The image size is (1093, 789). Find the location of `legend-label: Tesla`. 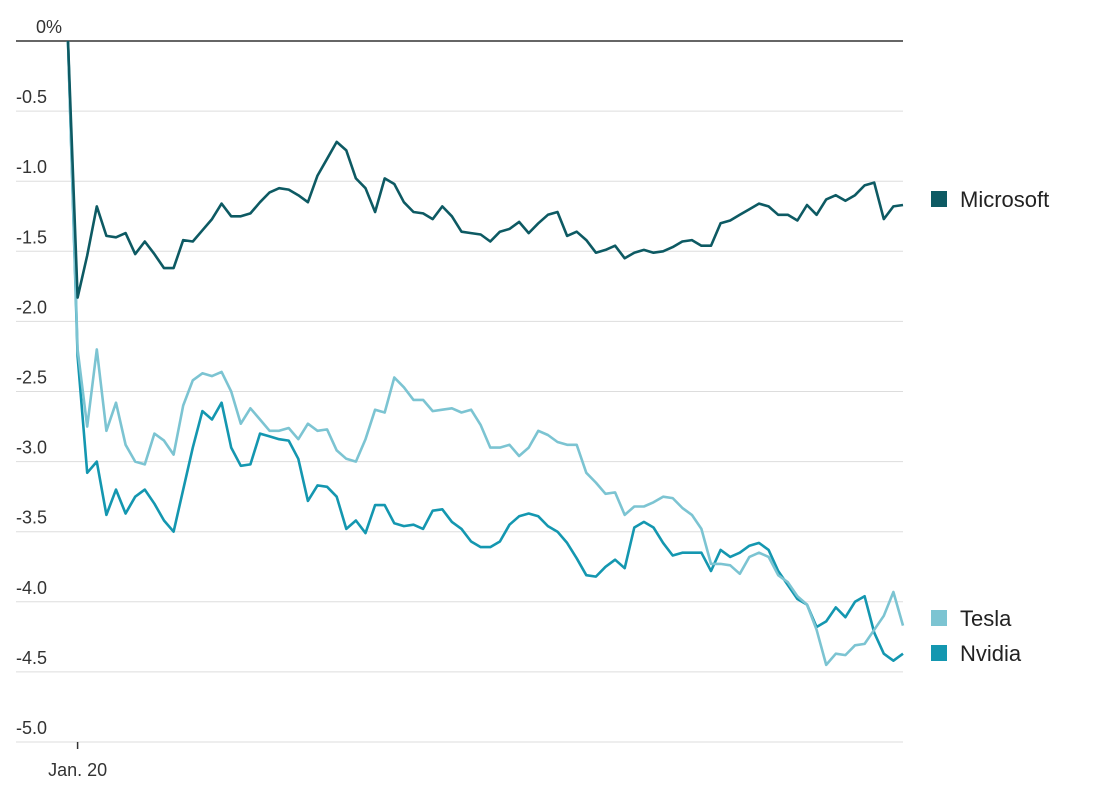

legend-label: Tesla is located at coordinates (986, 618).